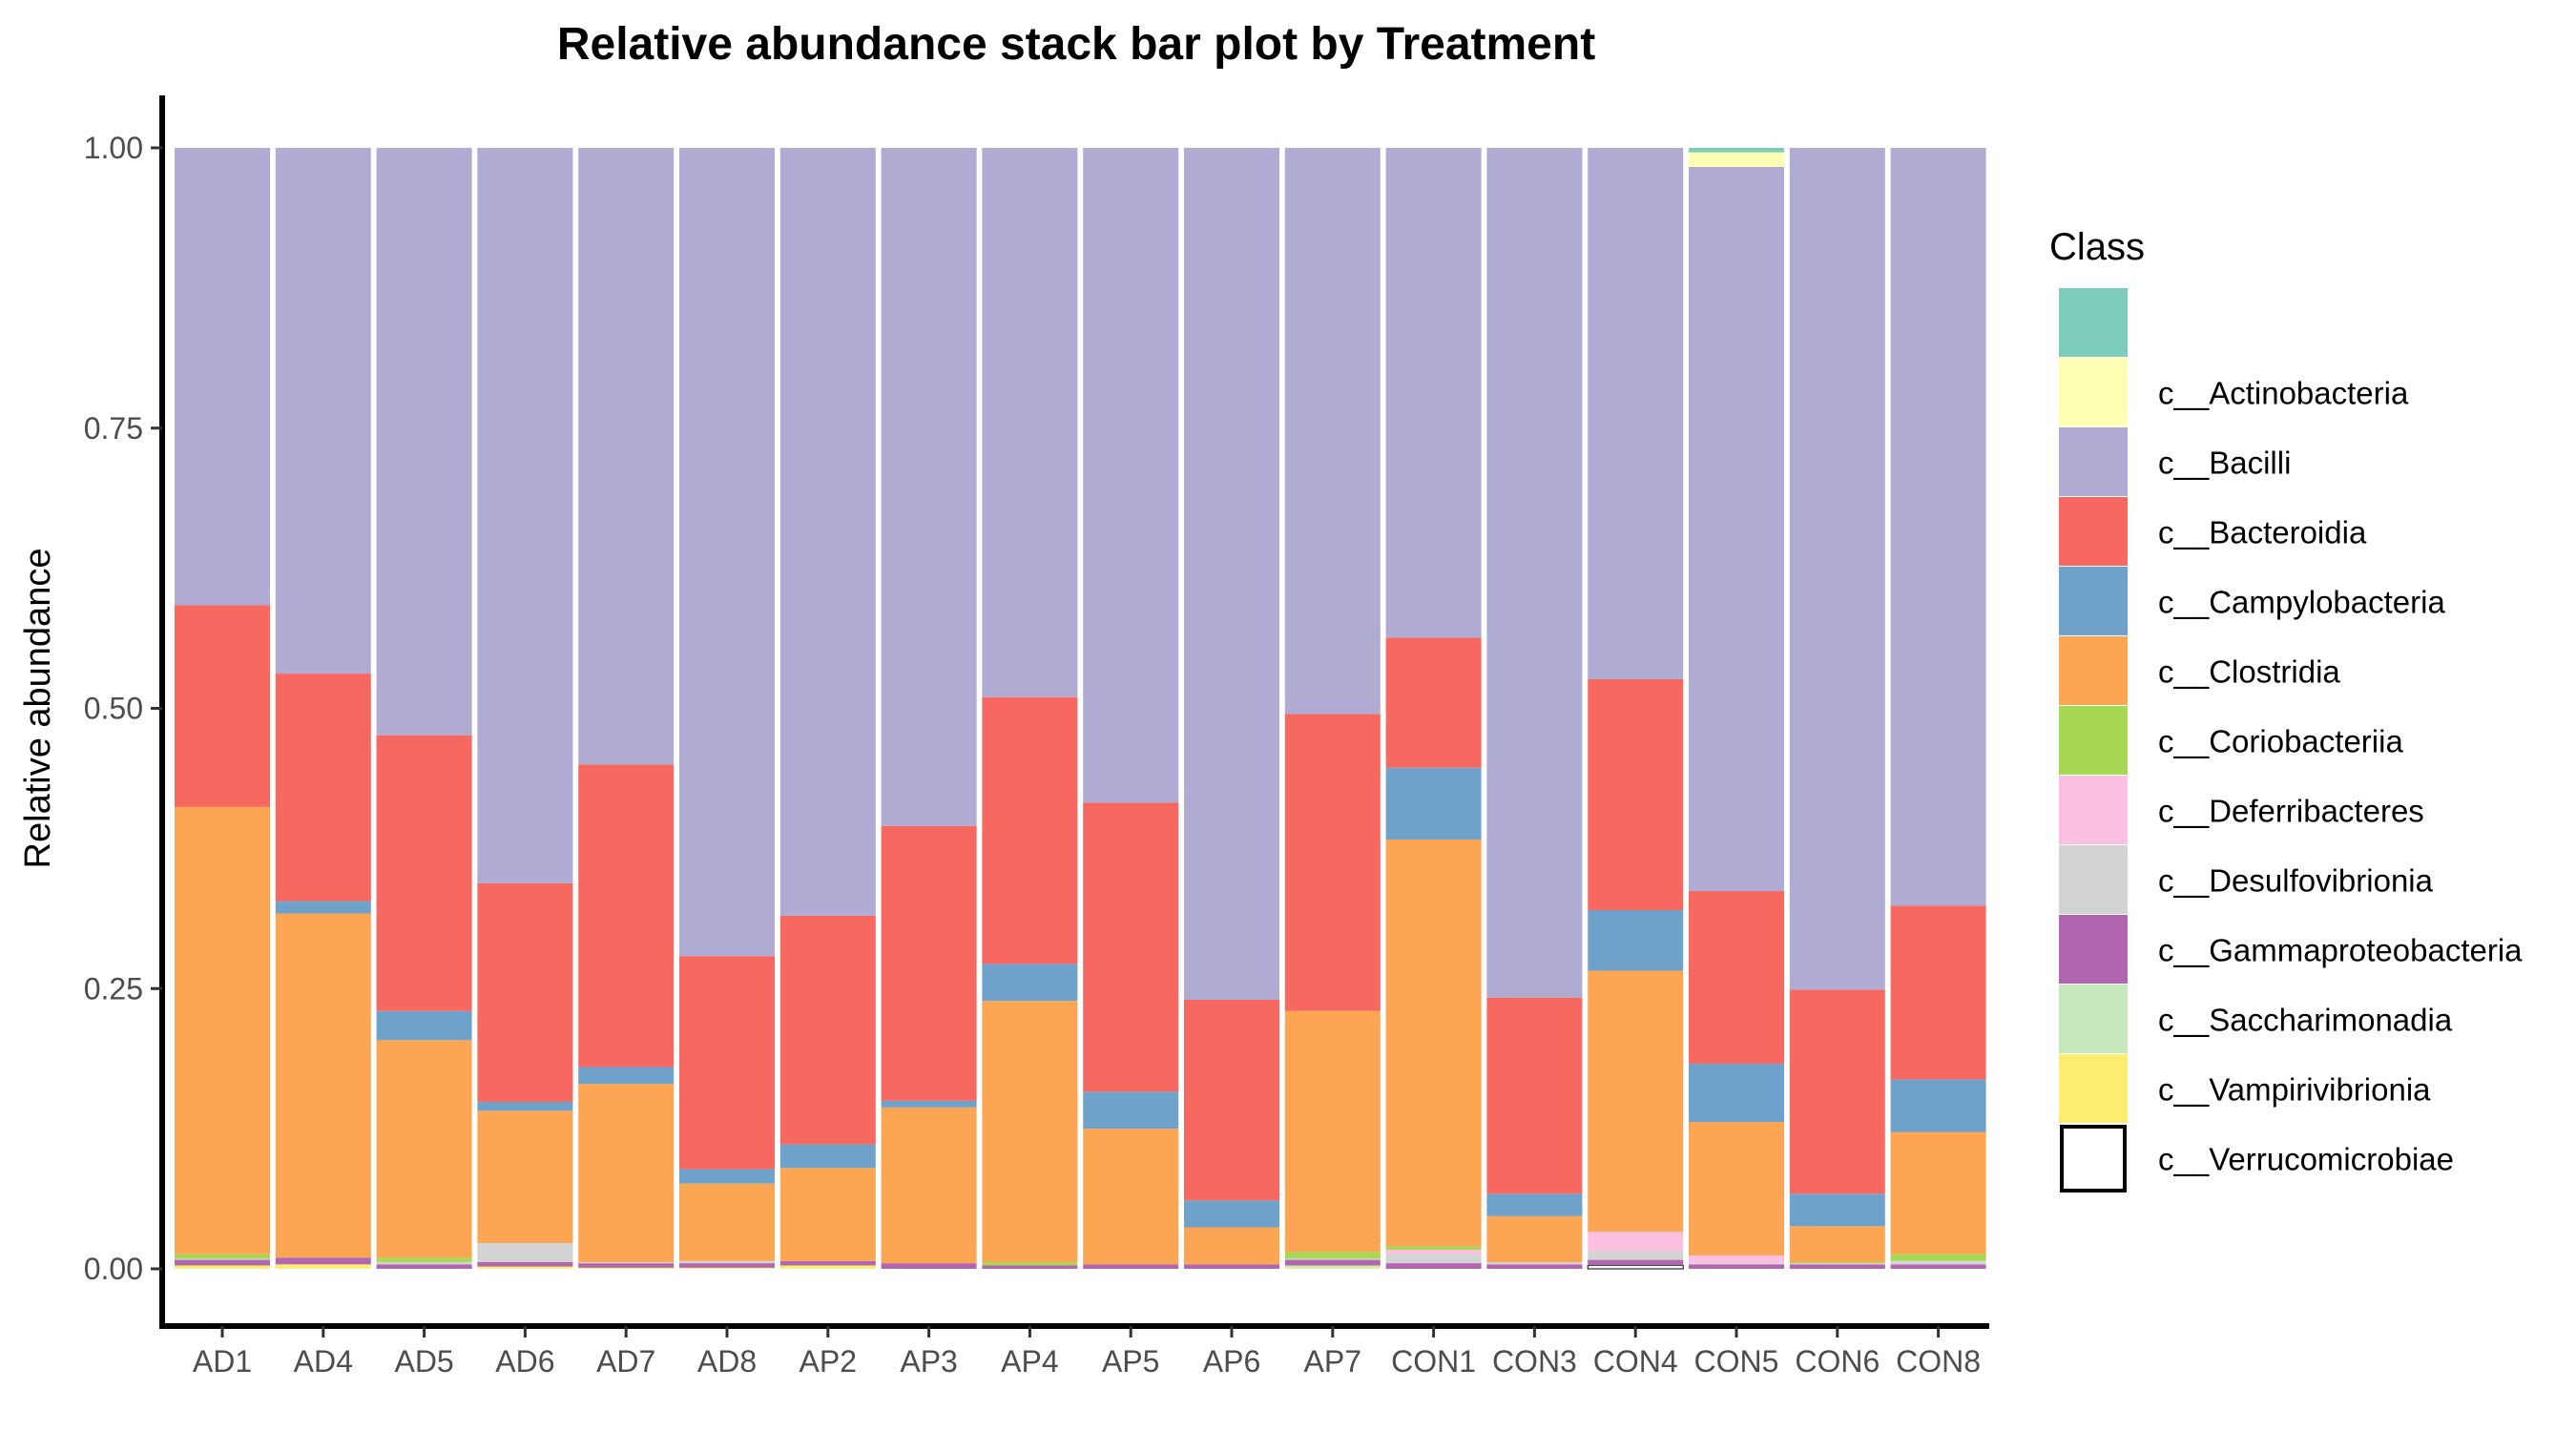 This screenshot has height=1431, width=2576. I want to click on legend-key-c-deferribacteres, so click(2093, 810).